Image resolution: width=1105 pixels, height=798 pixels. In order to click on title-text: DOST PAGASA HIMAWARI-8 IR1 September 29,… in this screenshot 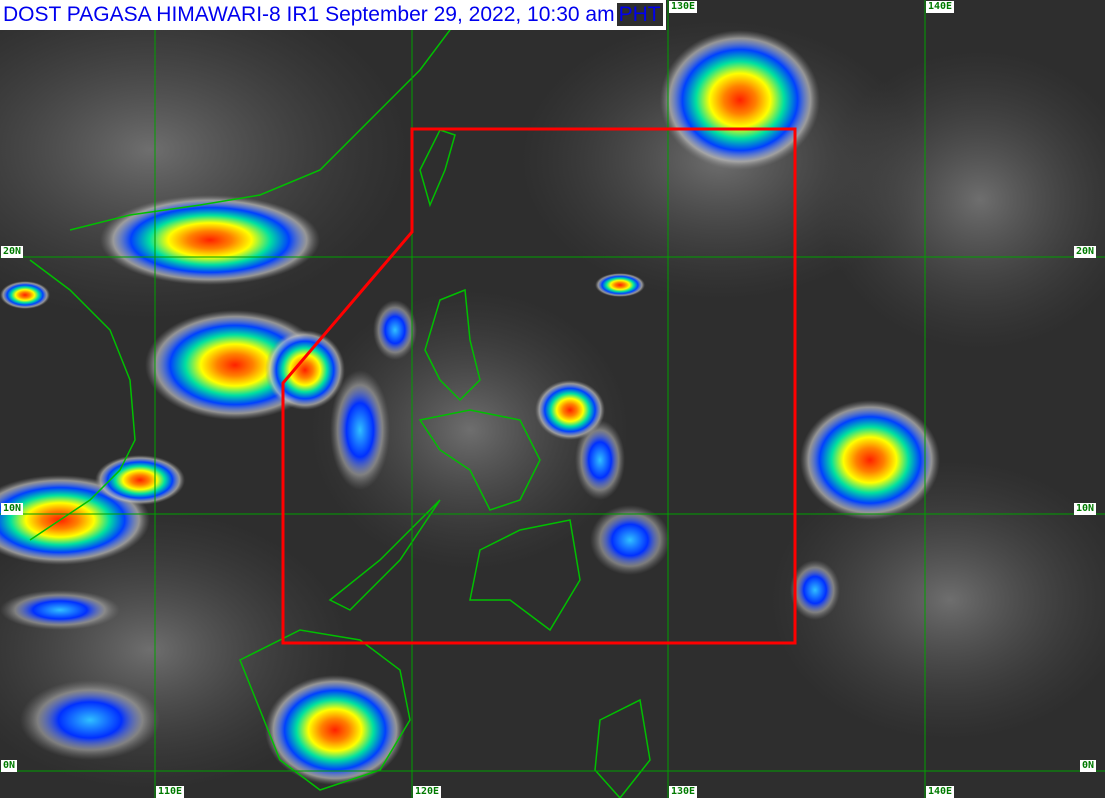, I will do `click(309, 14)`.